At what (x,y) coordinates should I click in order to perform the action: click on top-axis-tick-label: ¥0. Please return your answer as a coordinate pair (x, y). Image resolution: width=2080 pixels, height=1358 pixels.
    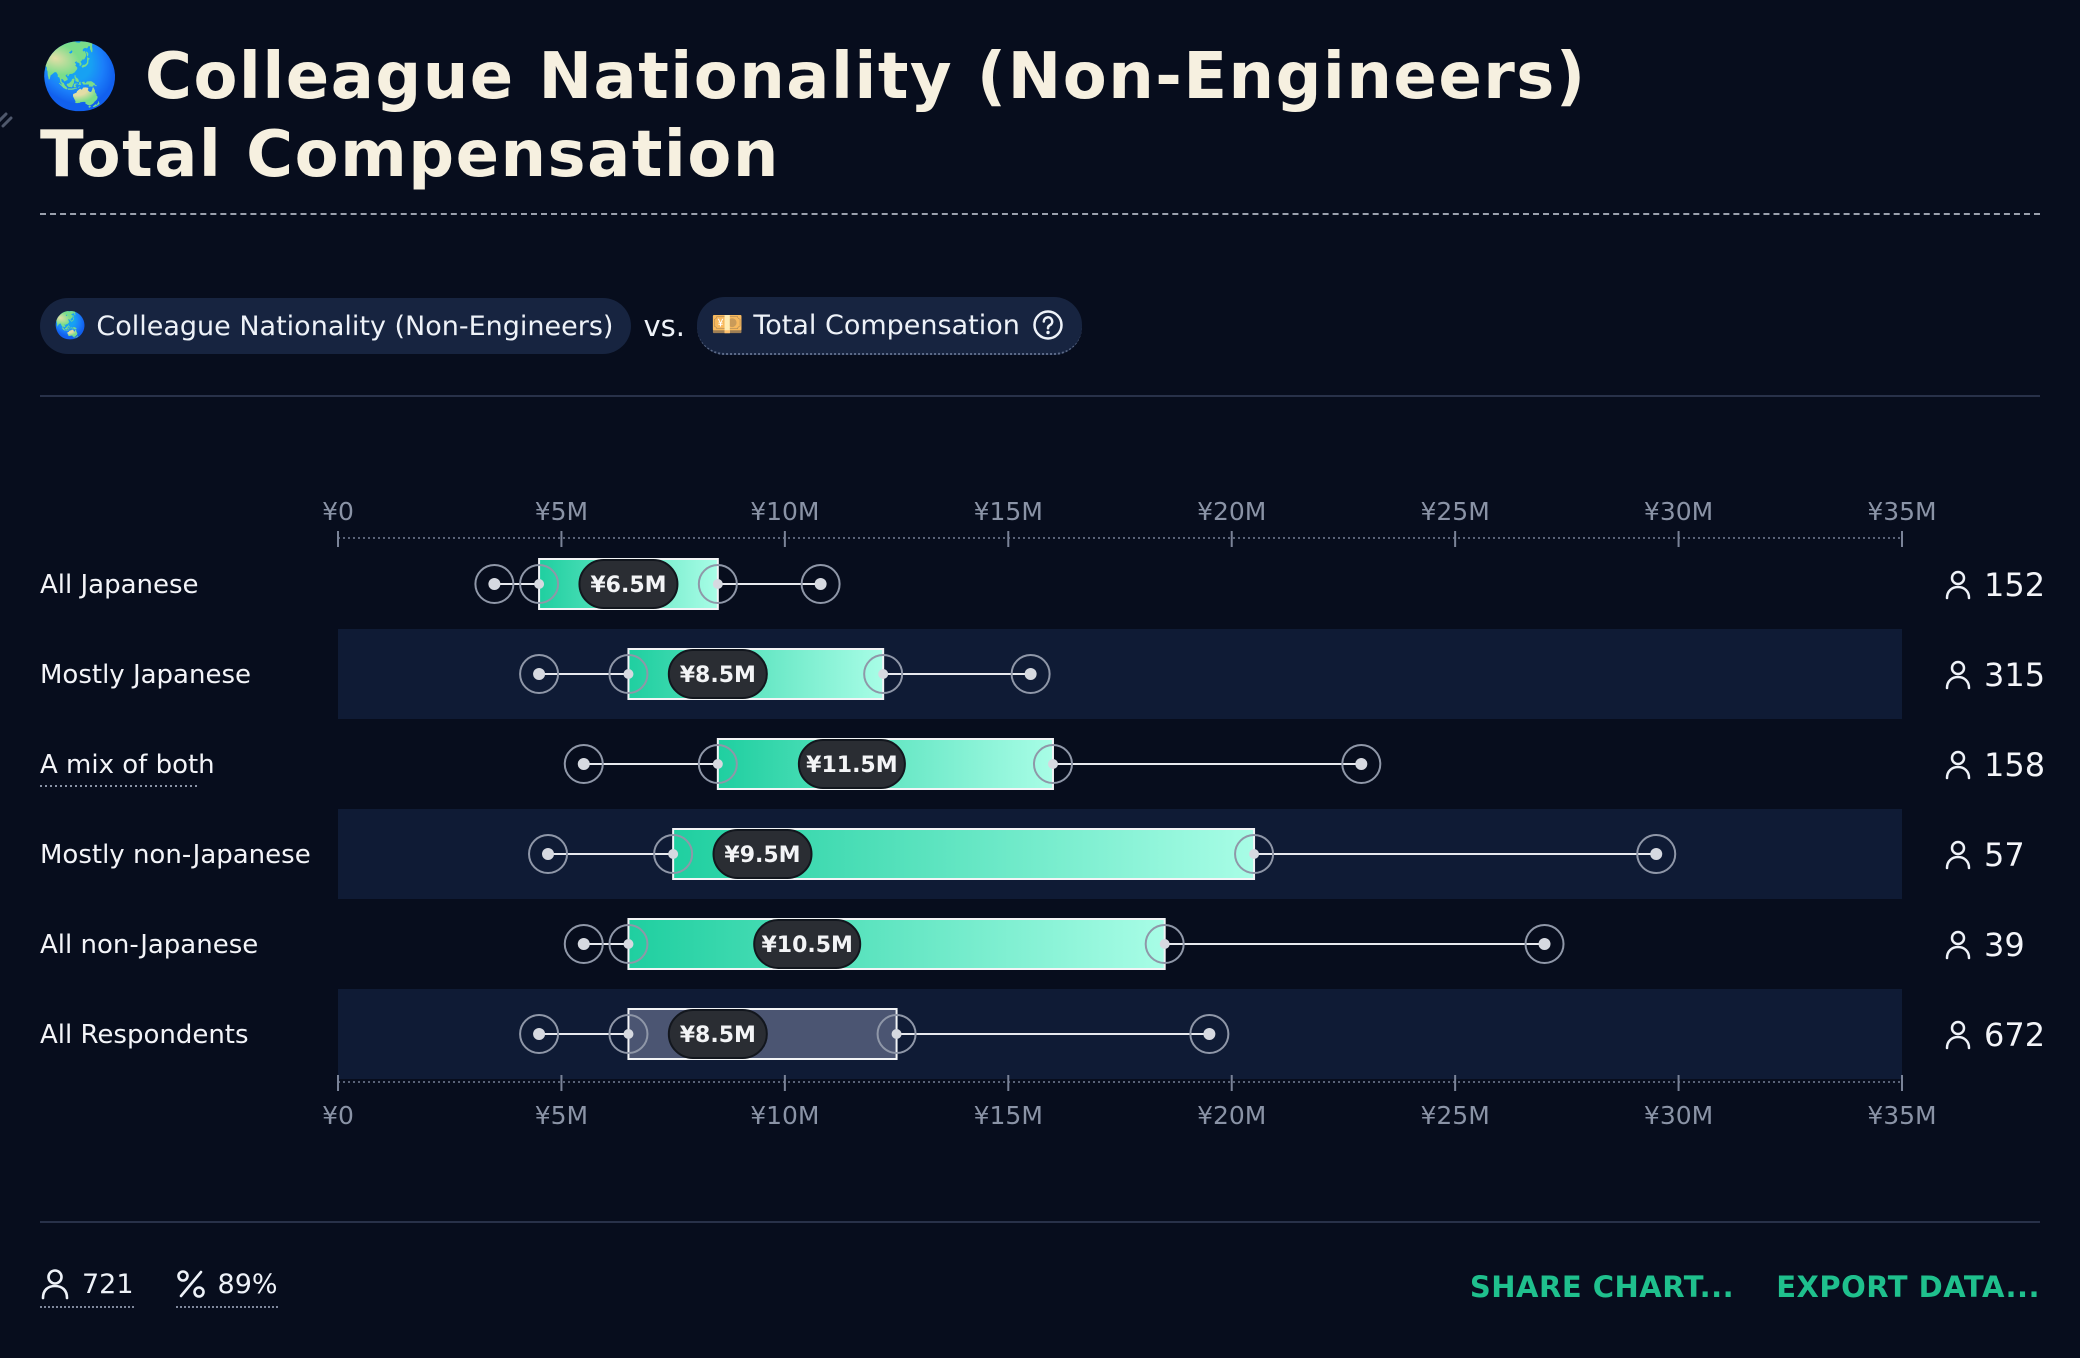
    Looking at the image, I should click on (338, 511).